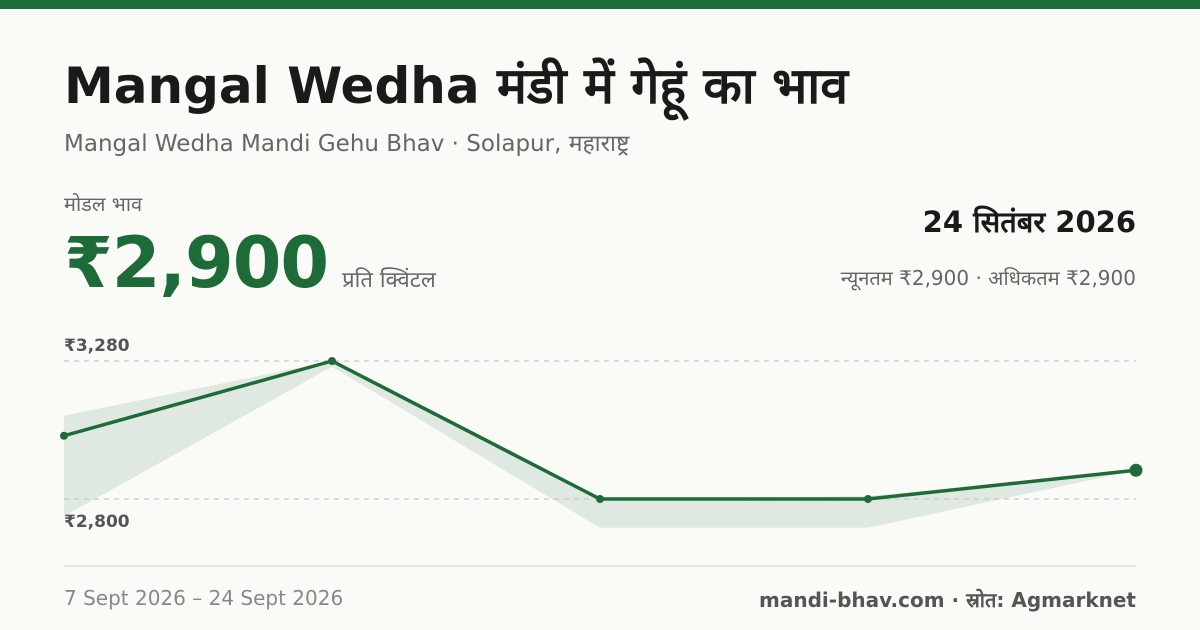 The width and height of the screenshot is (1200, 630). I want to click on price-row: ₹2,900 प्रति क्विंटल, so click(250, 263).